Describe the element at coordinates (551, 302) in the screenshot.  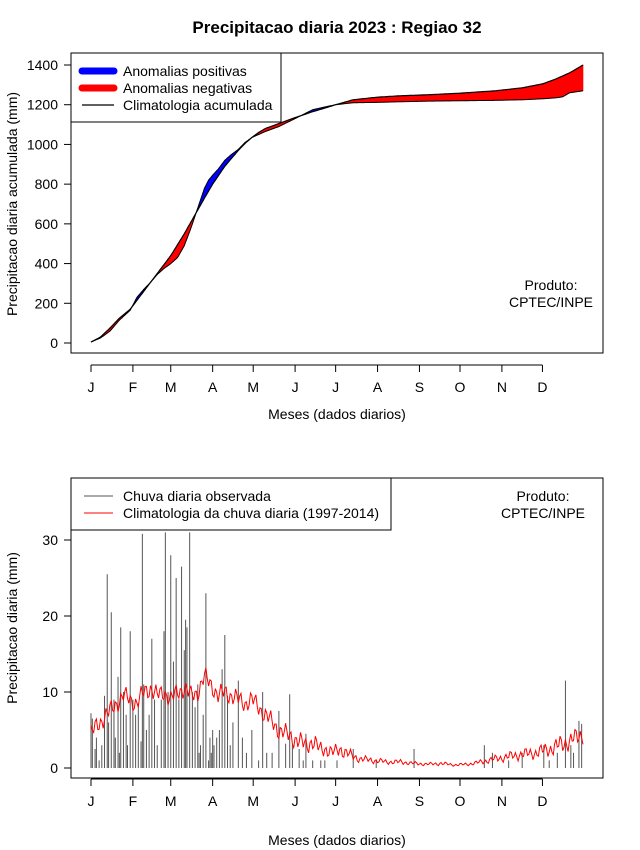
I see `top-annotation-line2: CPTEC/INPE` at that location.